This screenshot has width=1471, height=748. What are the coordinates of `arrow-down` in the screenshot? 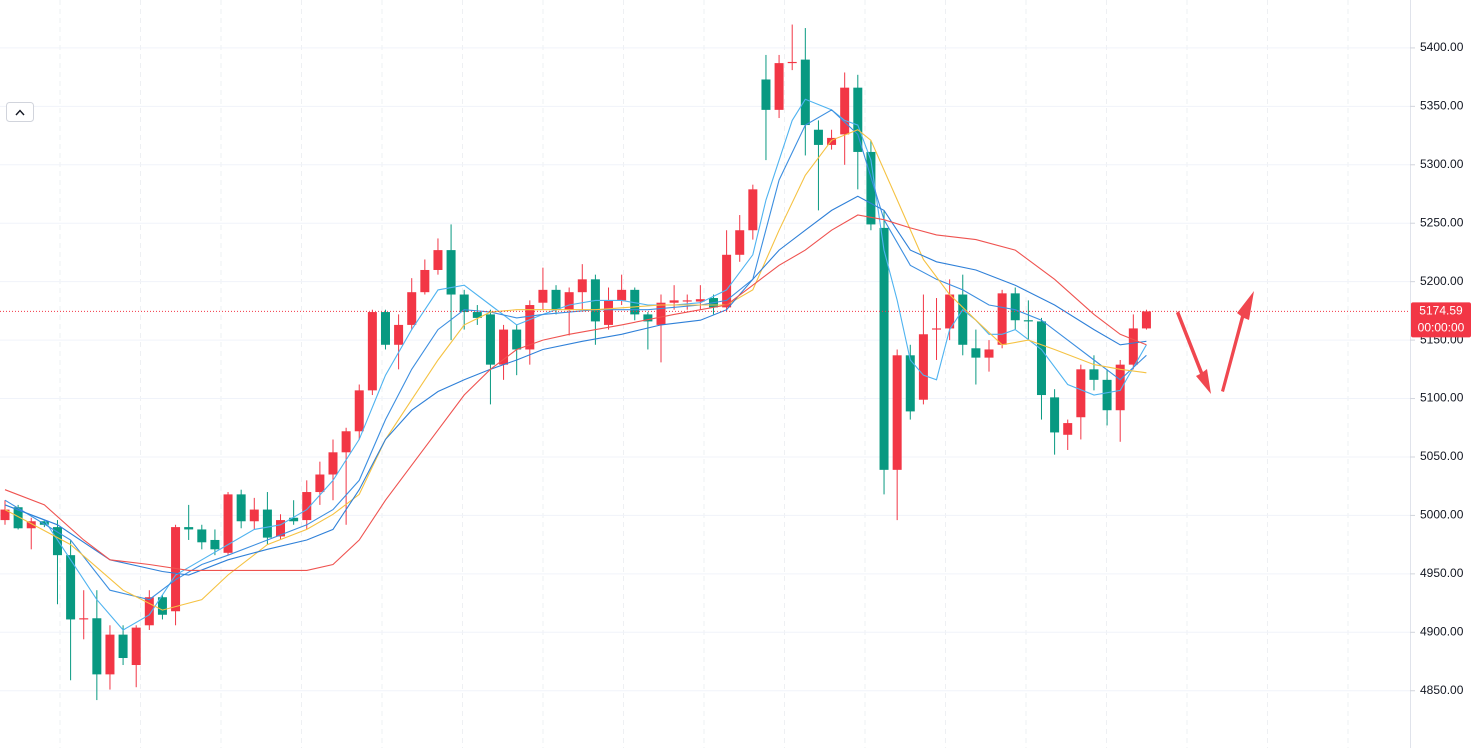 It's located at (1193, 352).